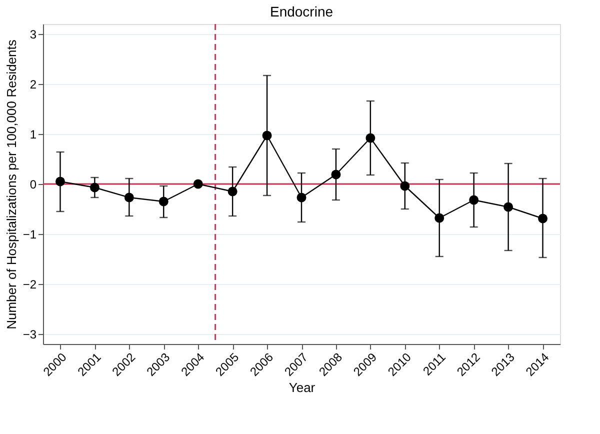 This screenshot has width=600, height=434. What do you see at coordinates (33, 135) in the screenshot?
I see `y-tick-label: 1` at bounding box center [33, 135].